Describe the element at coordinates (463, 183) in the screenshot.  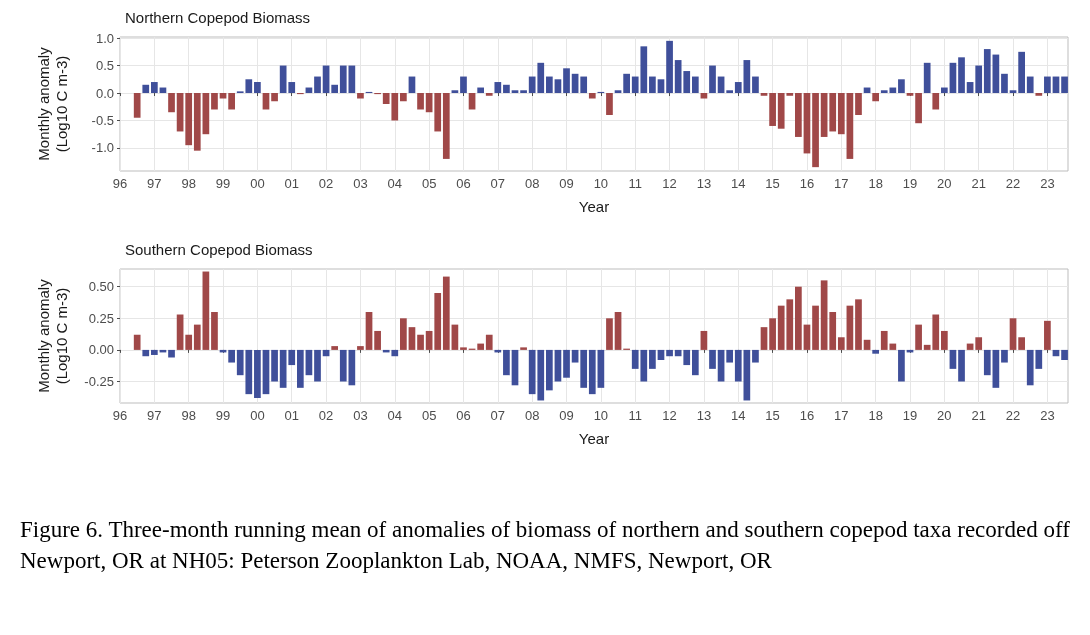
I see `x-tick-label: 06` at that location.